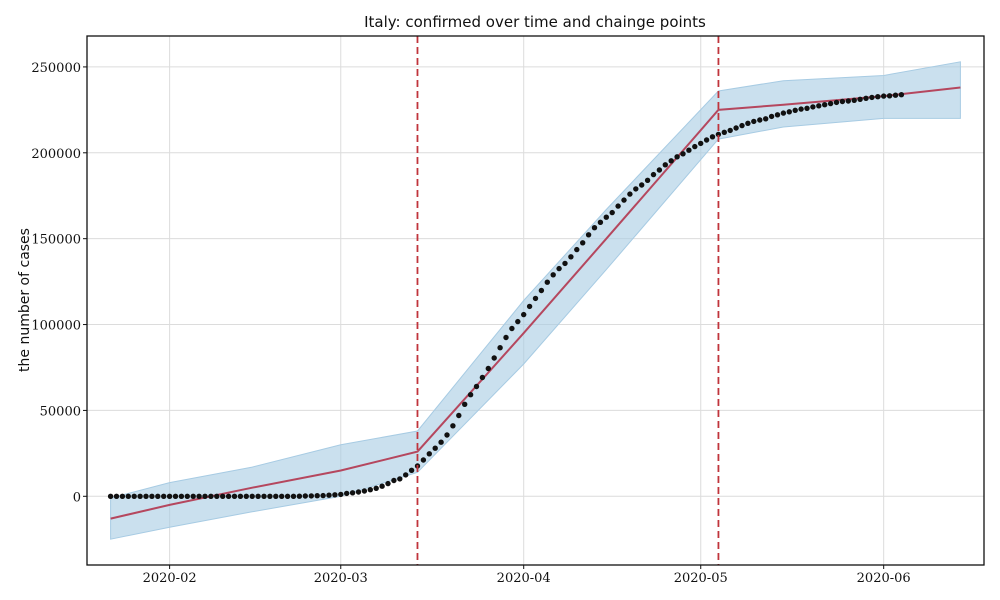  What do you see at coordinates (56, 68) in the screenshot?
I see `y-tick-label: 250000` at bounding box center [56, 68].